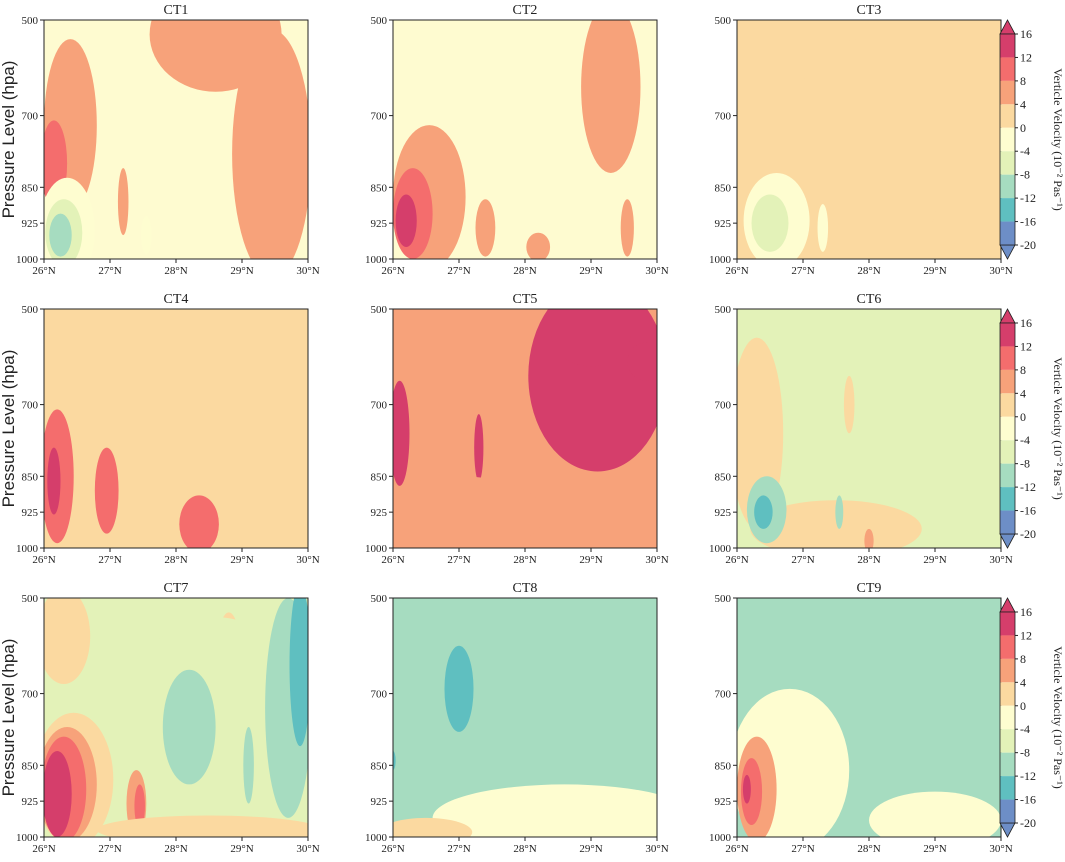  What do you see at coordinates (869, 10) in the screenshot?
I see `panel-title: CT3` at bounding box center [869, 10].